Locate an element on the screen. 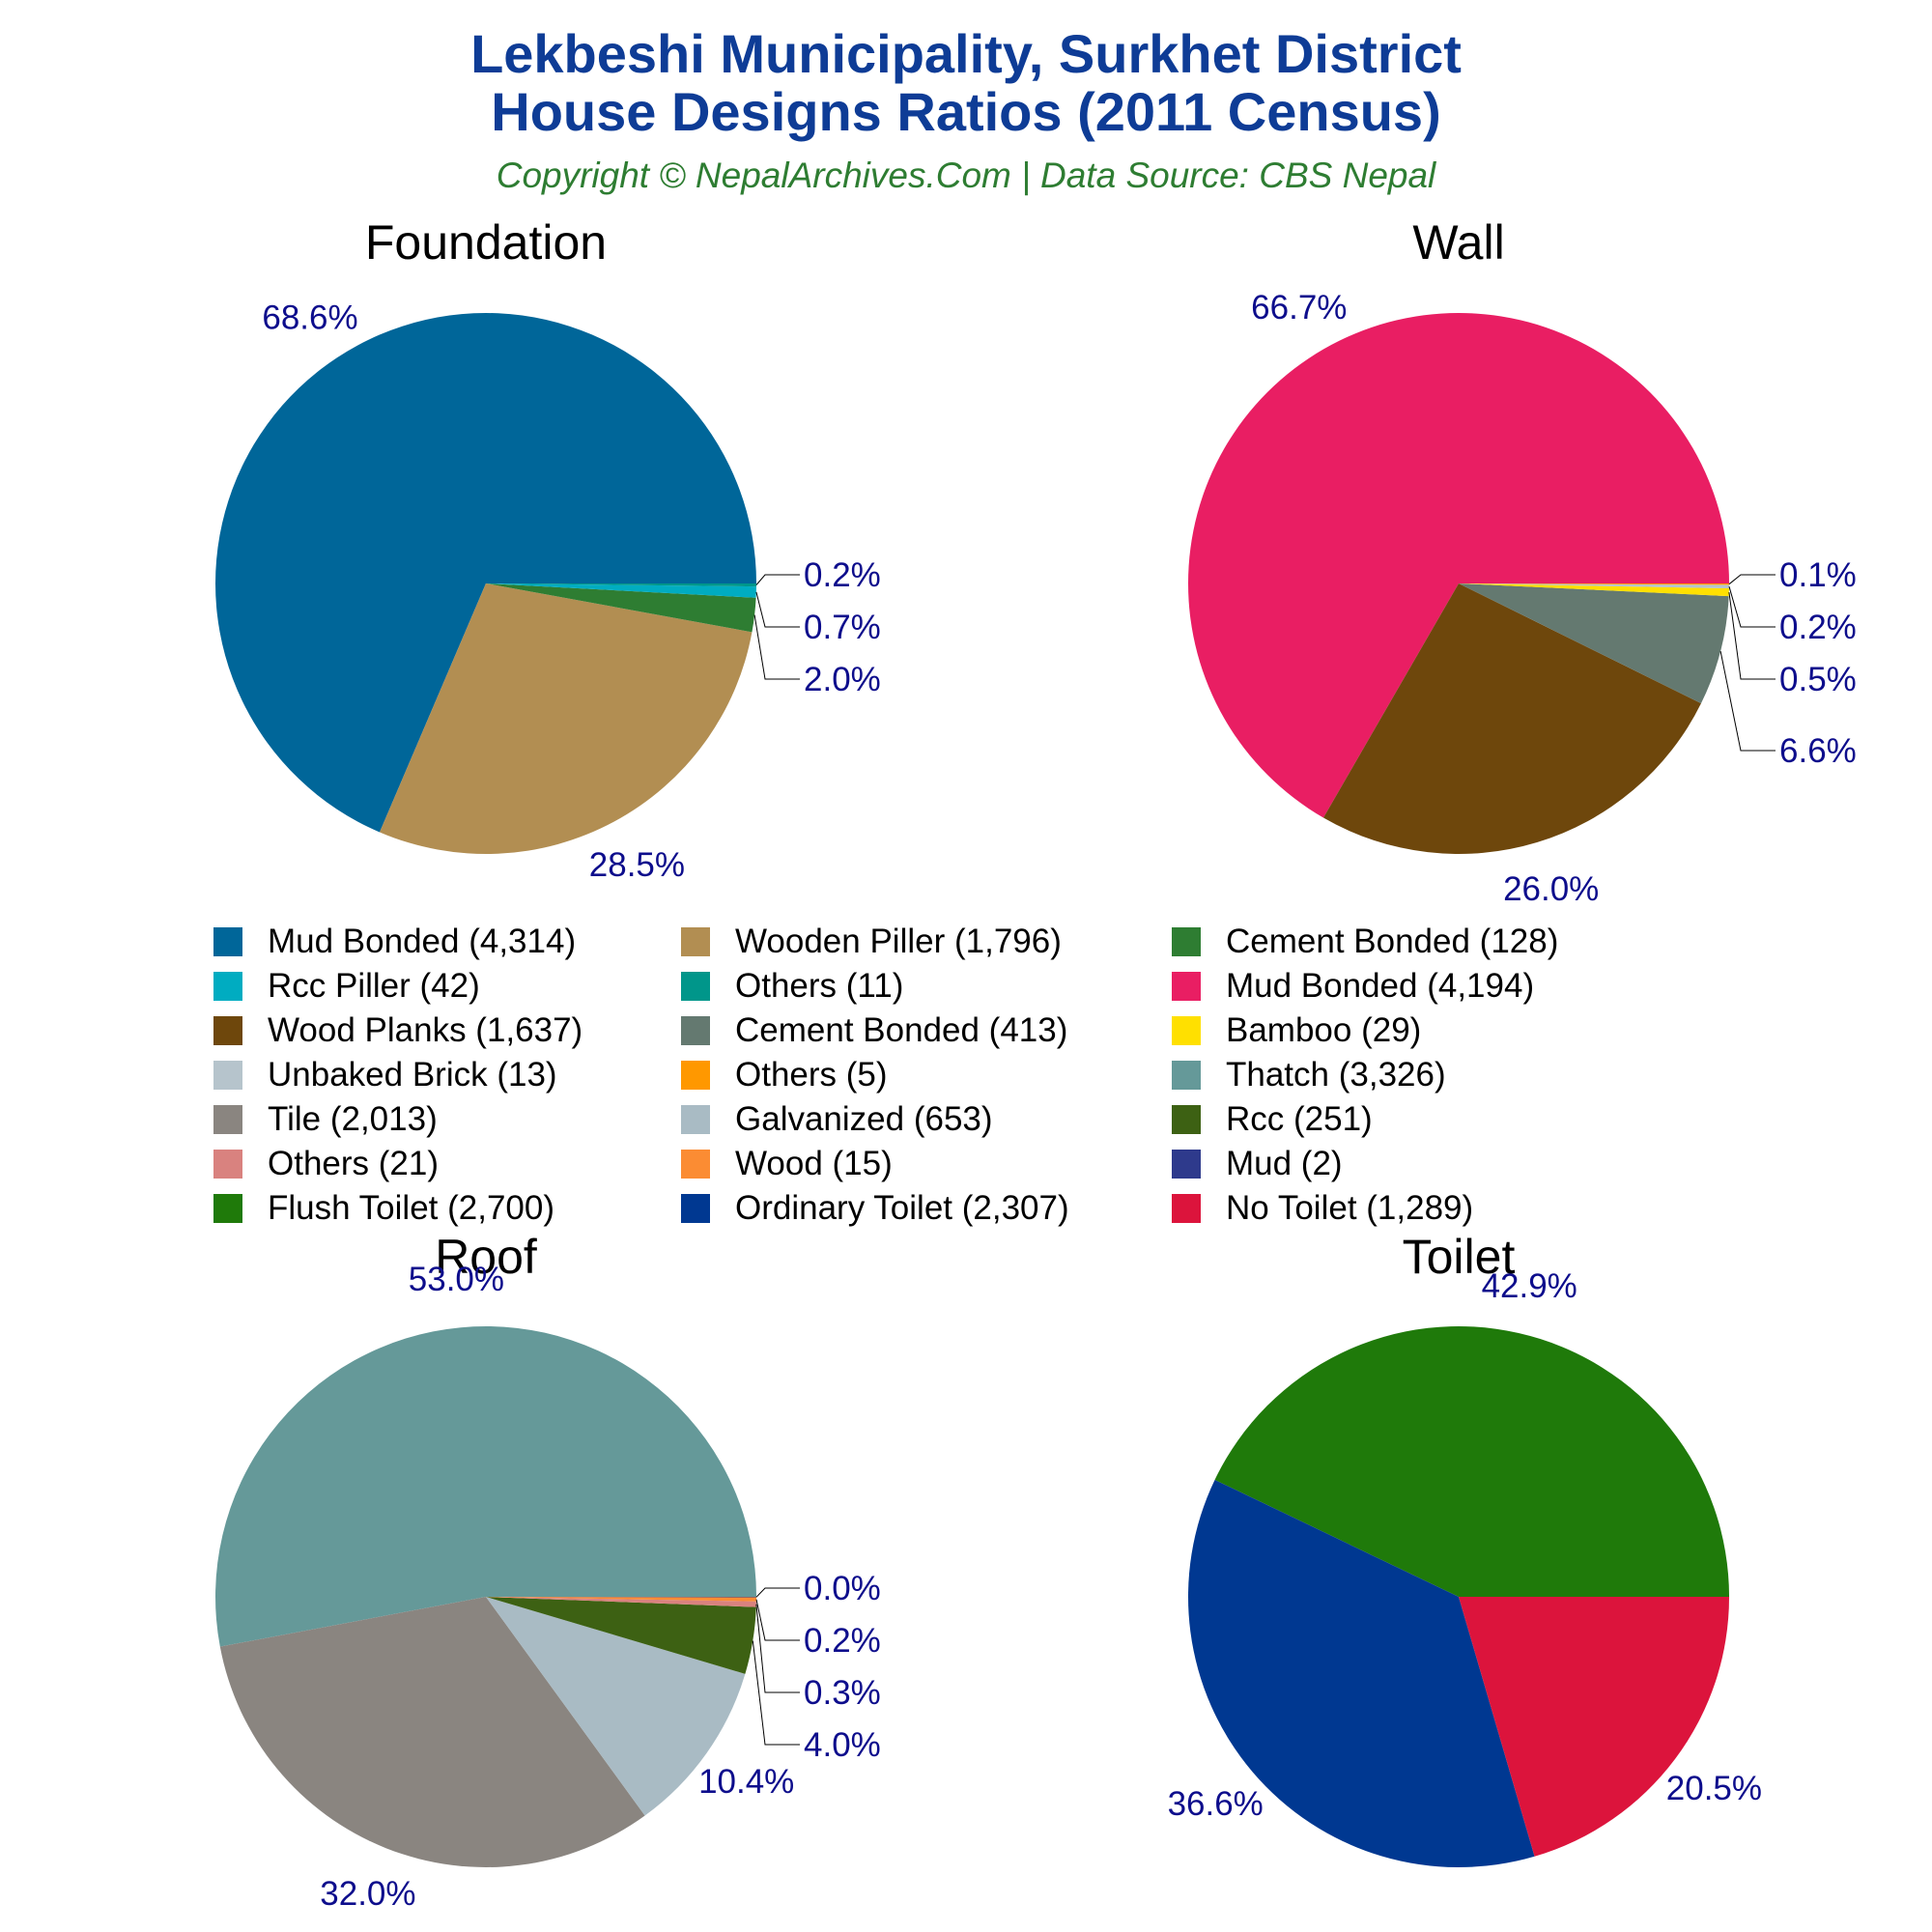  pie-leader-line-wall-cement-bonded is located at coordinates (1747, 701).